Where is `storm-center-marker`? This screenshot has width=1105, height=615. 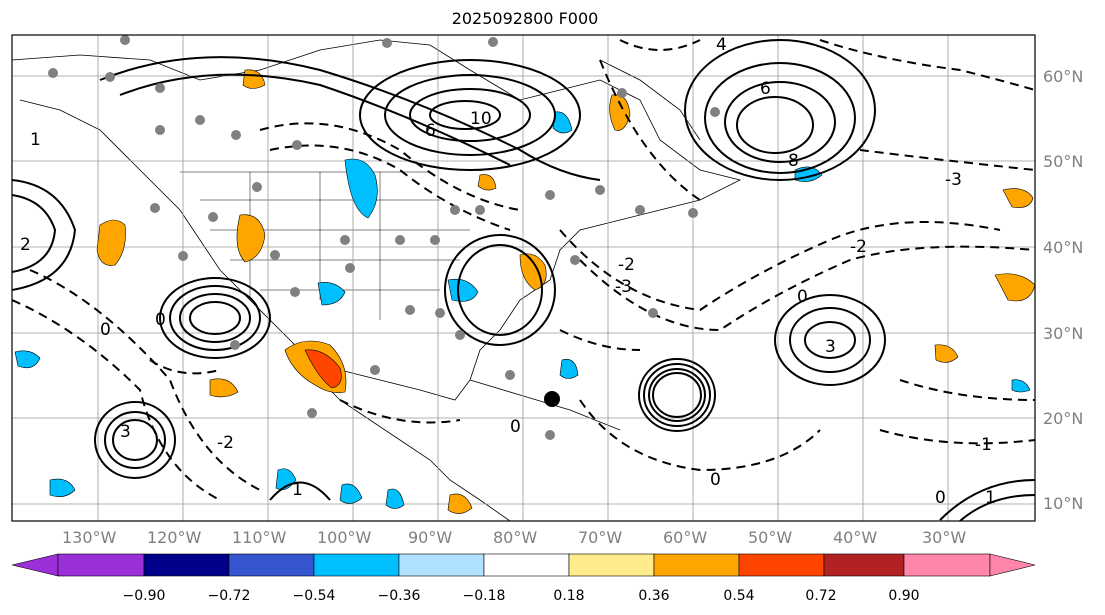 storm-center-marker is located at coordinates (552, 399).